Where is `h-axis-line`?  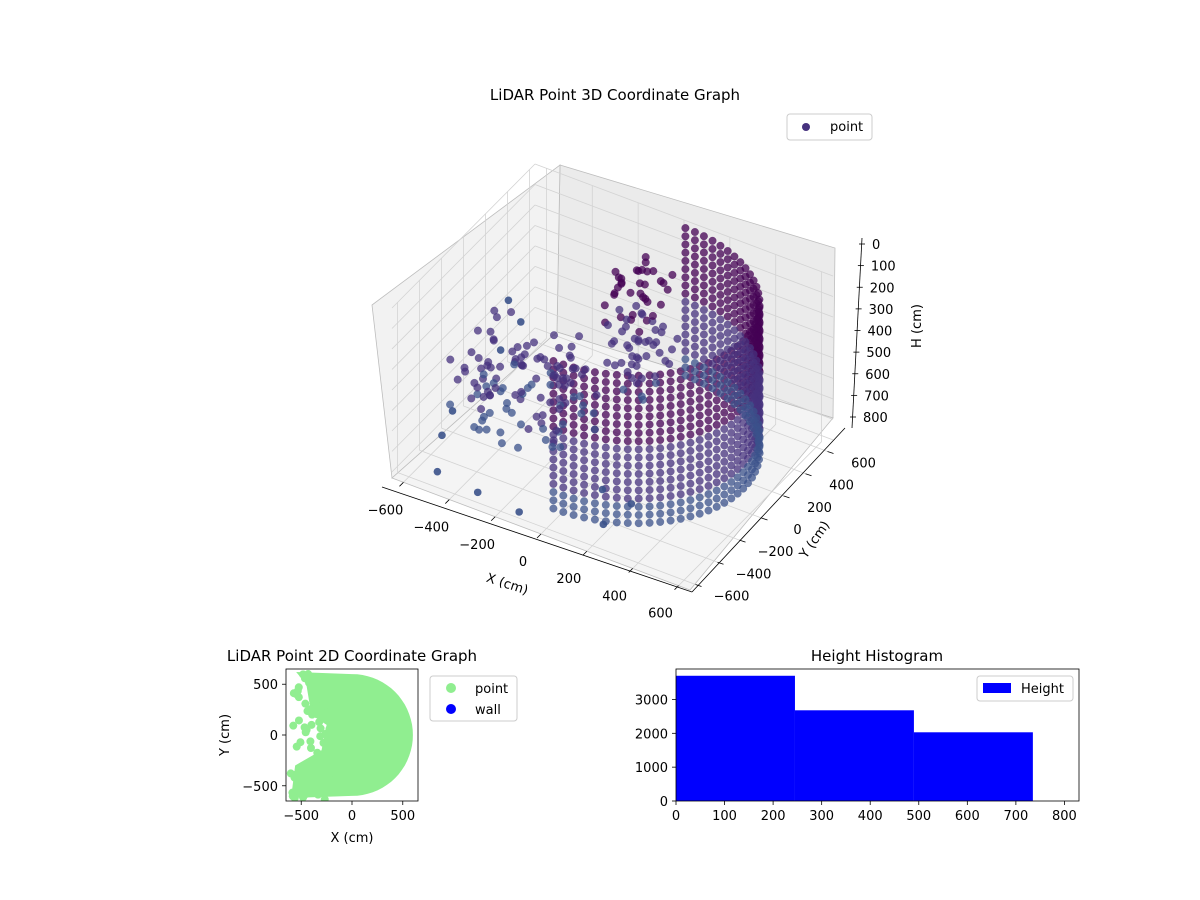 h-axis-line is located at coordinates (857, 333).